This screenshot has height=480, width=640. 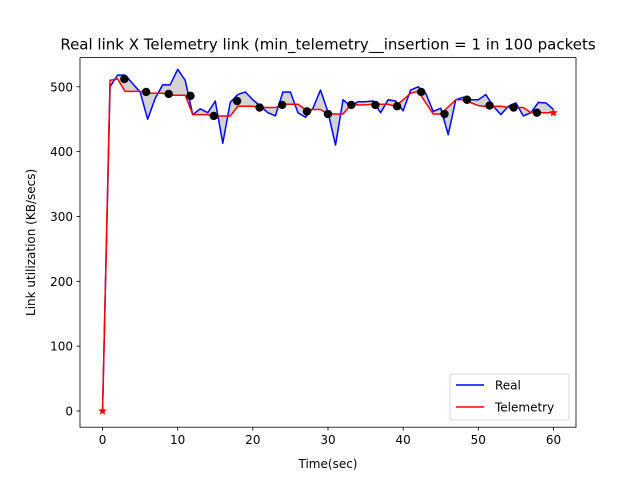 I want to click on x-tick-label: 30, so click(x=327, y=440).